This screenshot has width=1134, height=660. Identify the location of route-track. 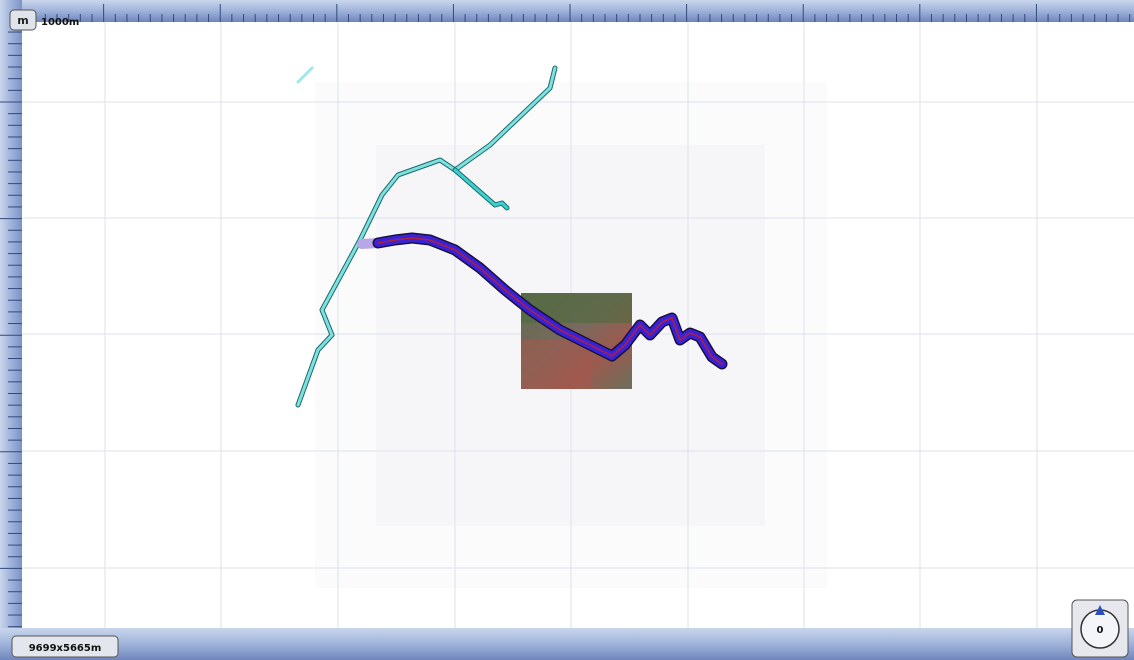
(542, 301).